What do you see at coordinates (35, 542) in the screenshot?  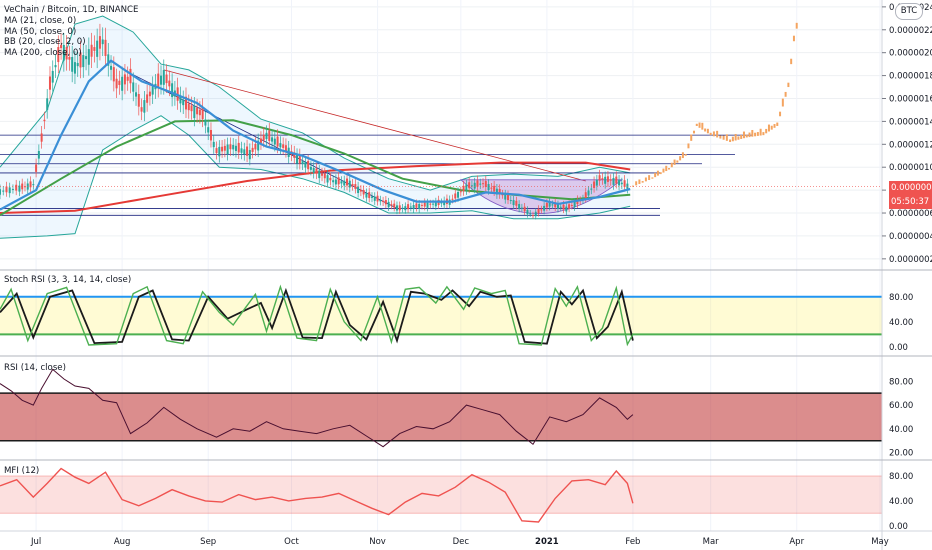 I see `time-tick-label: Jul` at bounding box center [35, 542].